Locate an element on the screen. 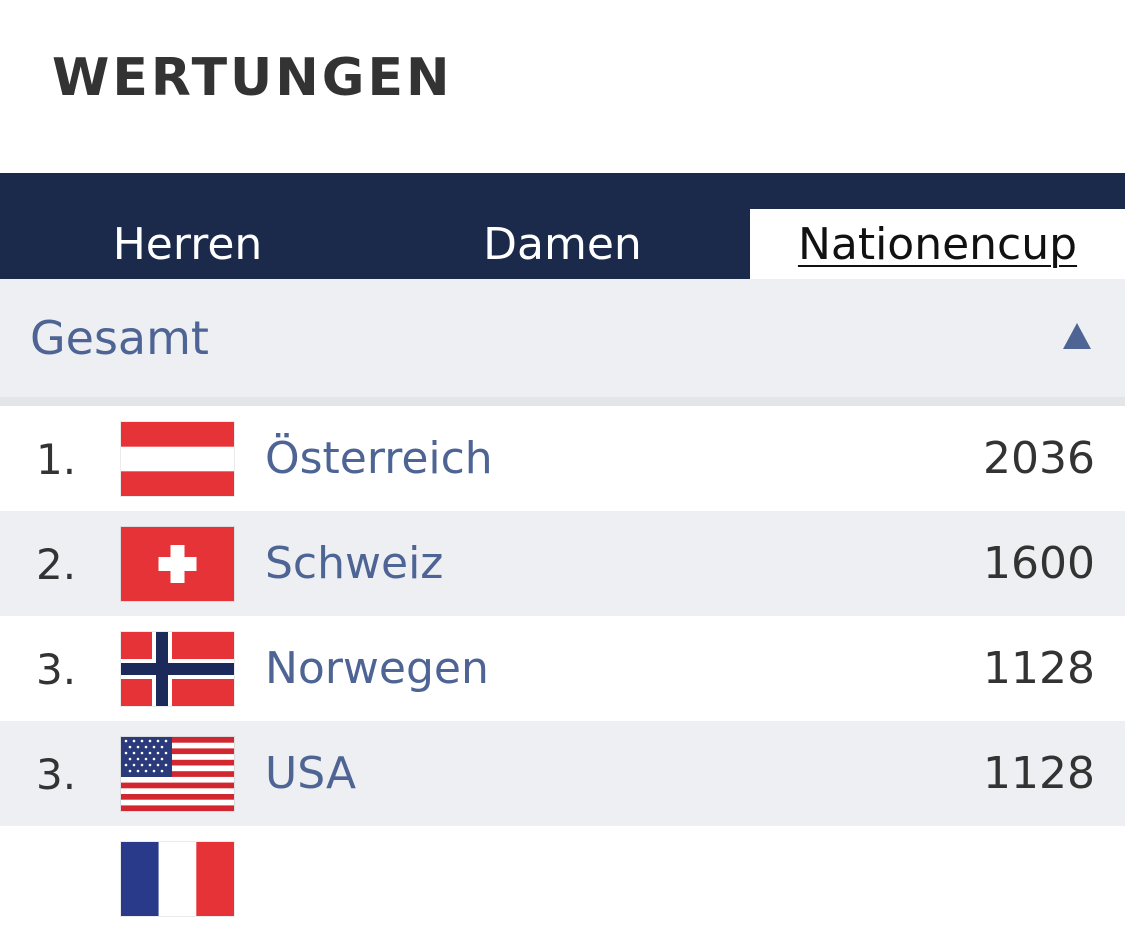  tabs-bar: Herren Damen Nationencup is located at coordinates (562, 226).